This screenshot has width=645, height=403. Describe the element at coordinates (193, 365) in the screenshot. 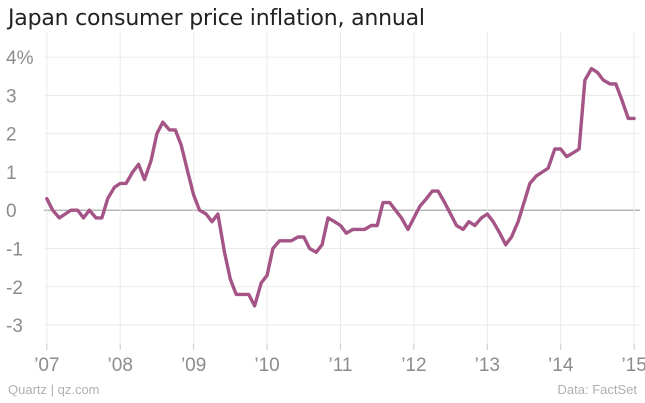

I see `x-tick-label: ’09` at that location.